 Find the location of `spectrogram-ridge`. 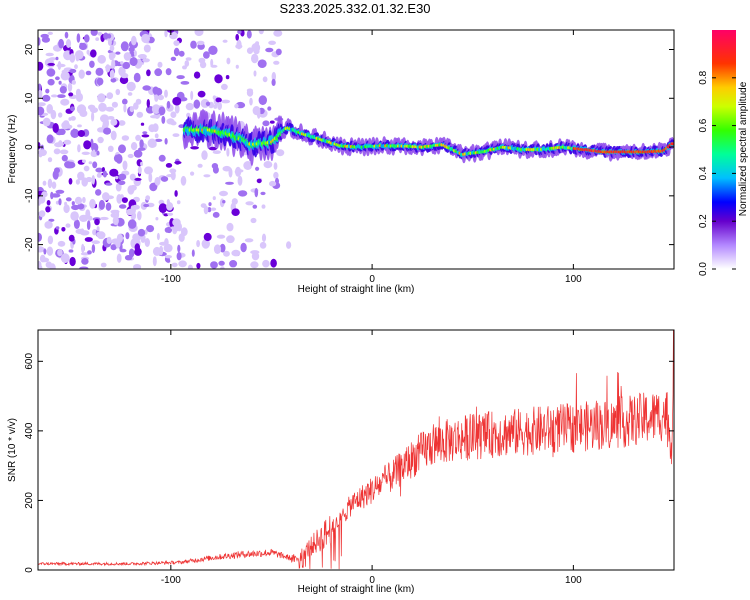

spectrogram-ridge is located at coordinates (428, 137).